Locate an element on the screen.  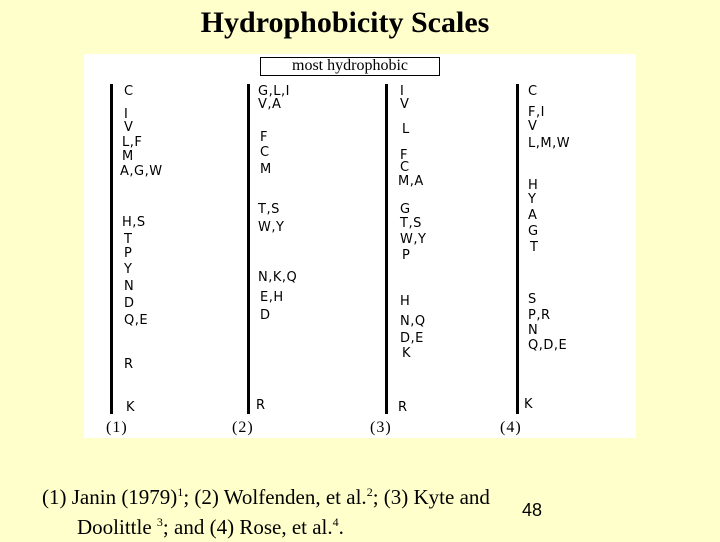
scale-2-label: F is located at coordinates (264, 137).